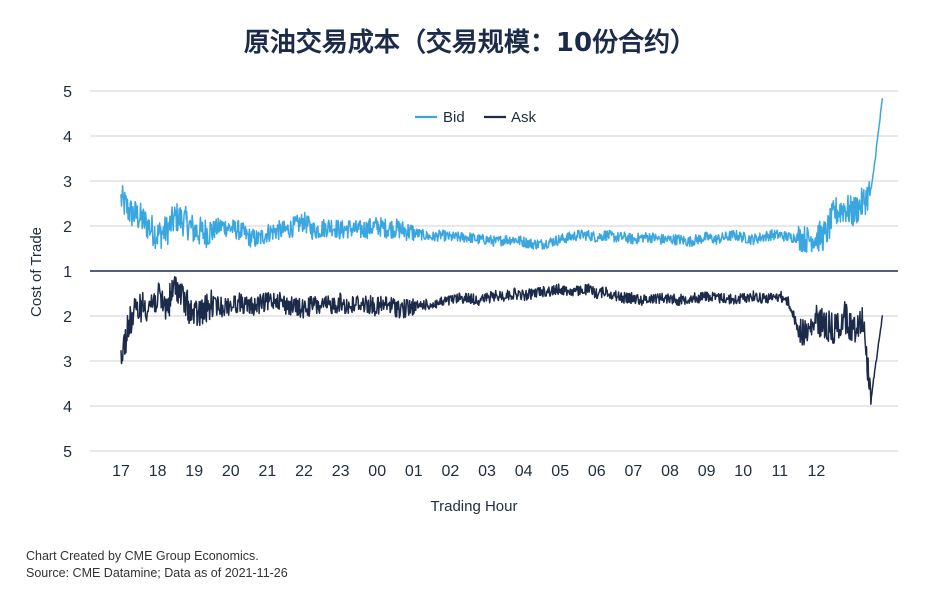 The width and height of the screenshot is (940, 600). Describe the element at coordinates (470, 43) in the screenshot. I see `chart-title: 原油交易成本（交易规模：10份合约）` at that location.